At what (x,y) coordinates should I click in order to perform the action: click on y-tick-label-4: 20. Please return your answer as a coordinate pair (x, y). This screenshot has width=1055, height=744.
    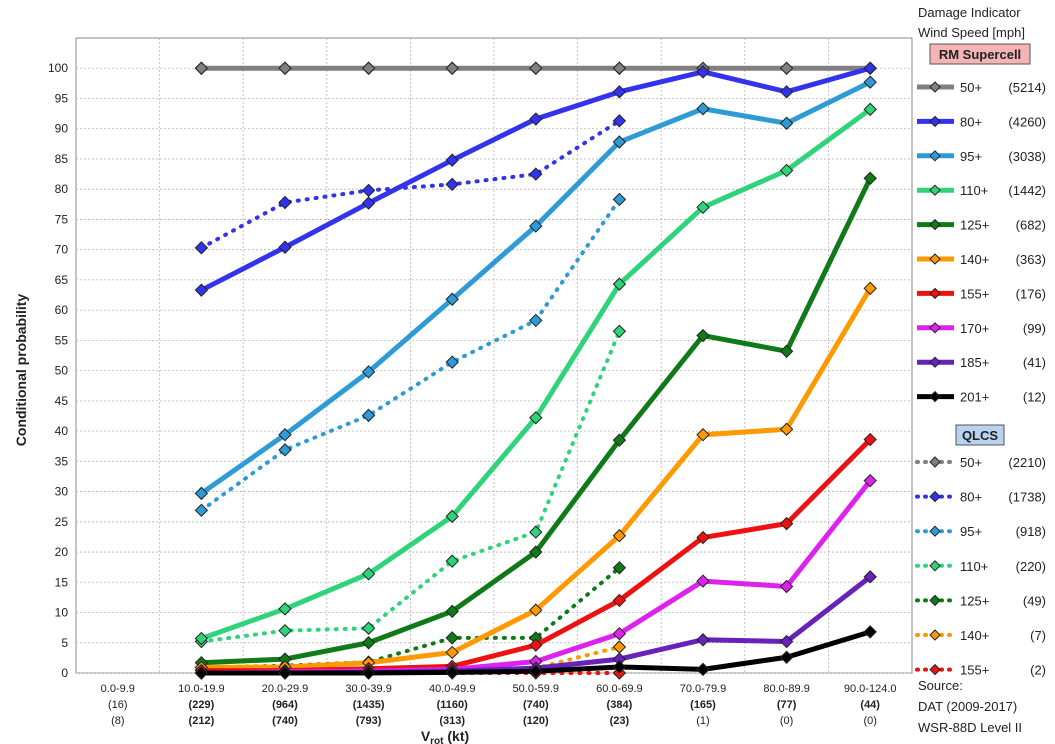
    Looking at the image, I should click on (62, 552).